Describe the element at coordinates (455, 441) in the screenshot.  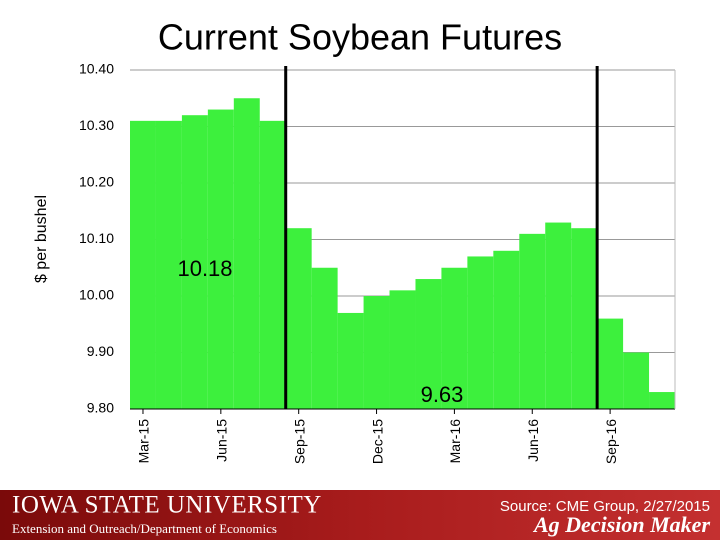
I see `x-tick-label: Mar-16` at that location.